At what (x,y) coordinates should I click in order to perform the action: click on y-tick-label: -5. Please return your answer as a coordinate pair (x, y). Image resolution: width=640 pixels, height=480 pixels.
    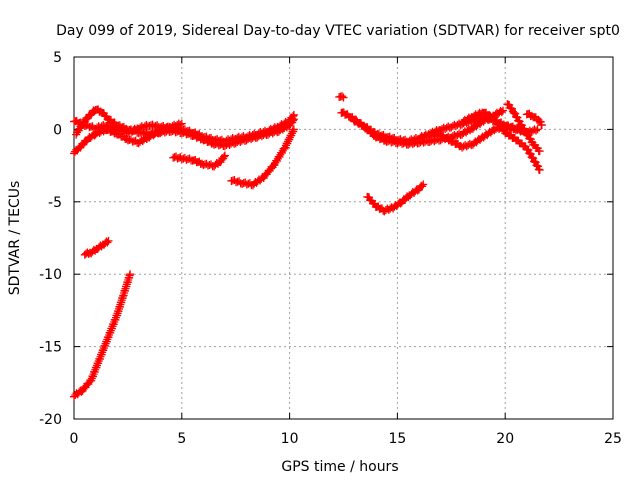
    Looking at the image, I should click on (55, 203).